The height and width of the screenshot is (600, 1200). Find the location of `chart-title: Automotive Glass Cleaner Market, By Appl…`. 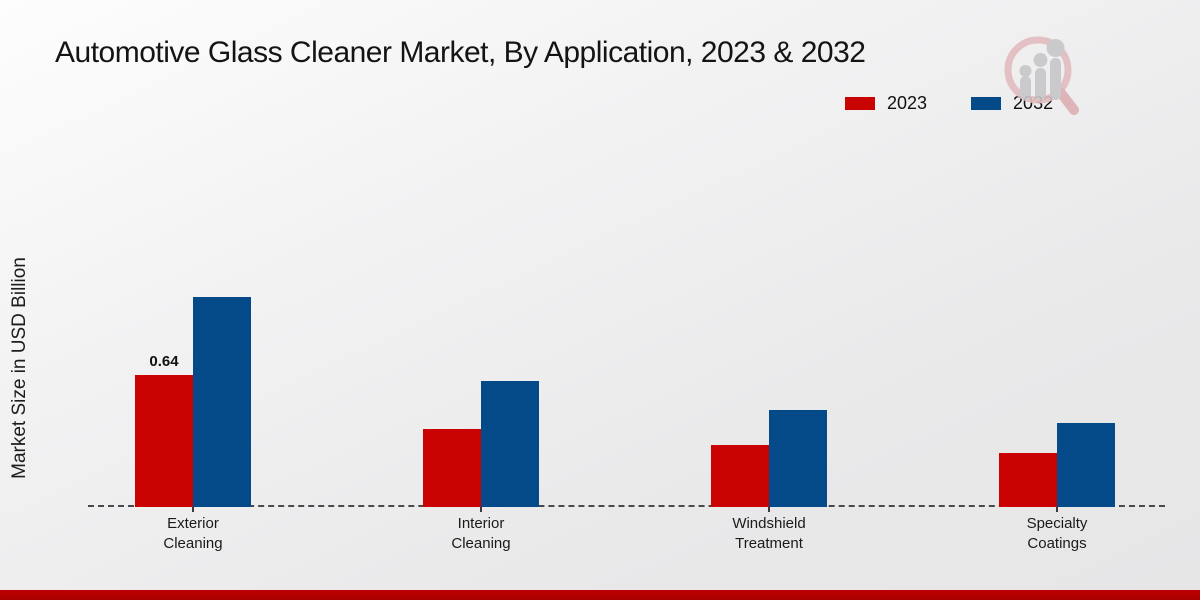

chart-title: Automotive Glass Cleaner Market, By Appl… is located at coordinates (460, 52).